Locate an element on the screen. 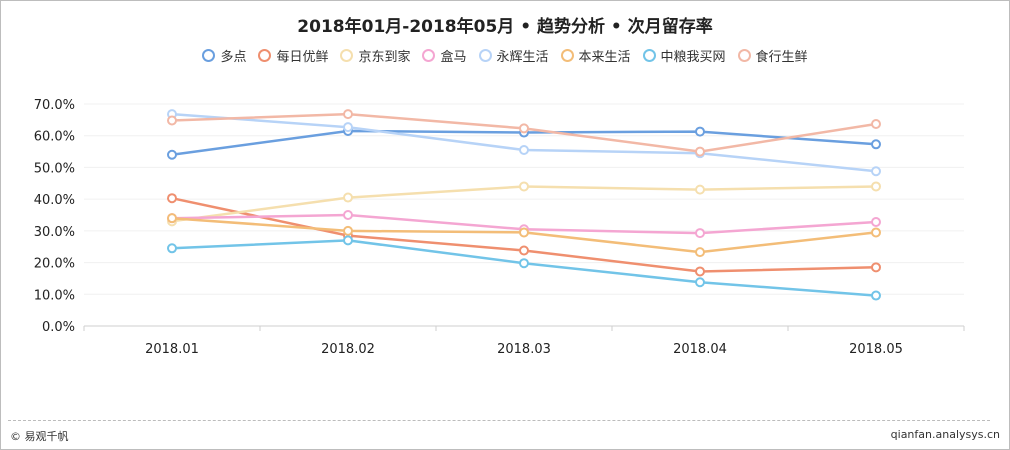 The width and height of the screenshot is (1010, 450). legend-label: 永辉生活 is located at coordinates (522, 57).